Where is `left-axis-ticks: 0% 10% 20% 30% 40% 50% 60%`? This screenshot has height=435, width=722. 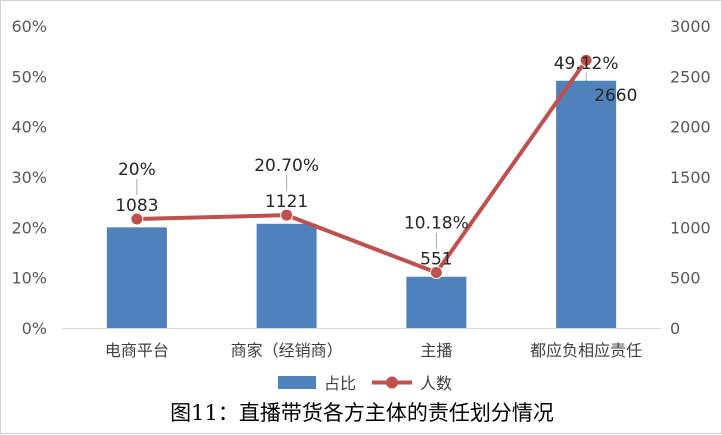 left-axis-ticks: 0% 10% 20% 30% 40% 50% 60% is located at coordinates (29, 177).